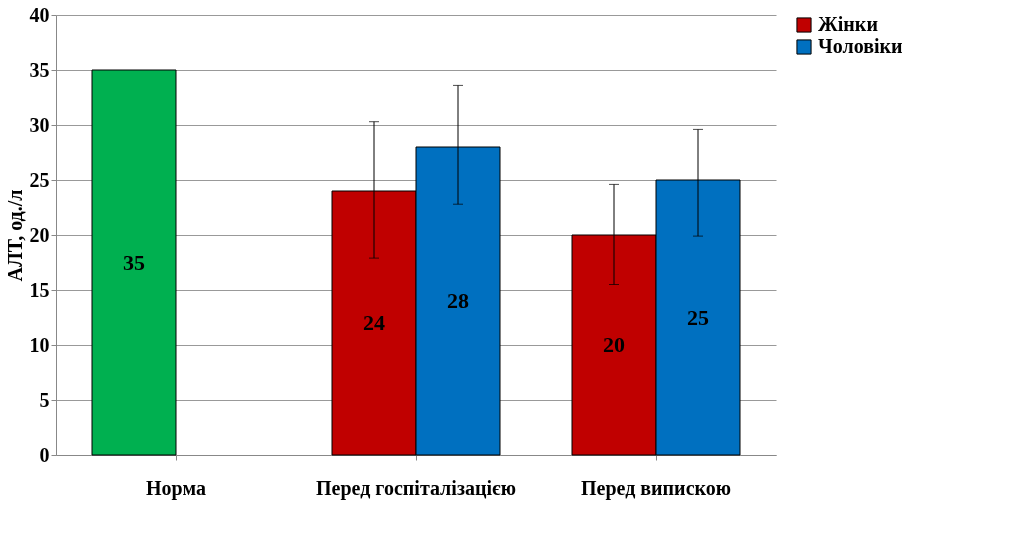 The height and width of the screenshot is (550, 1011). Describe the element at coordinates (458, 300) in the screenshot. I see `data-label: 28` at that location.